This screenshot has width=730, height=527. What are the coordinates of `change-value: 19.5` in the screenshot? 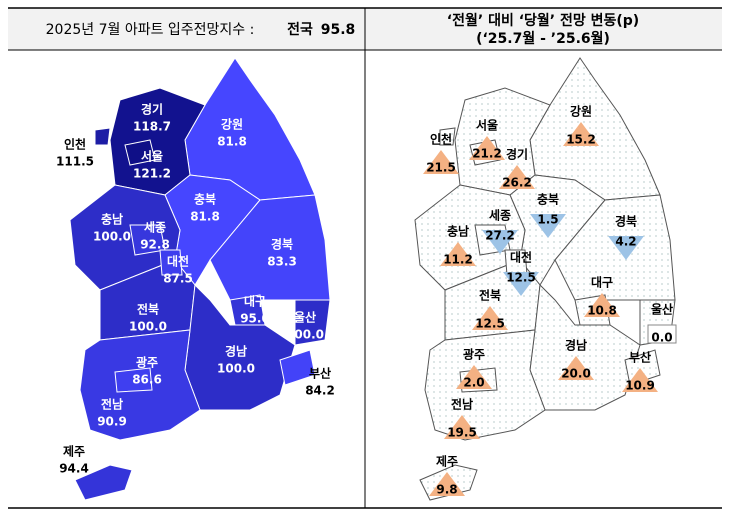 It's located at (462, 433).